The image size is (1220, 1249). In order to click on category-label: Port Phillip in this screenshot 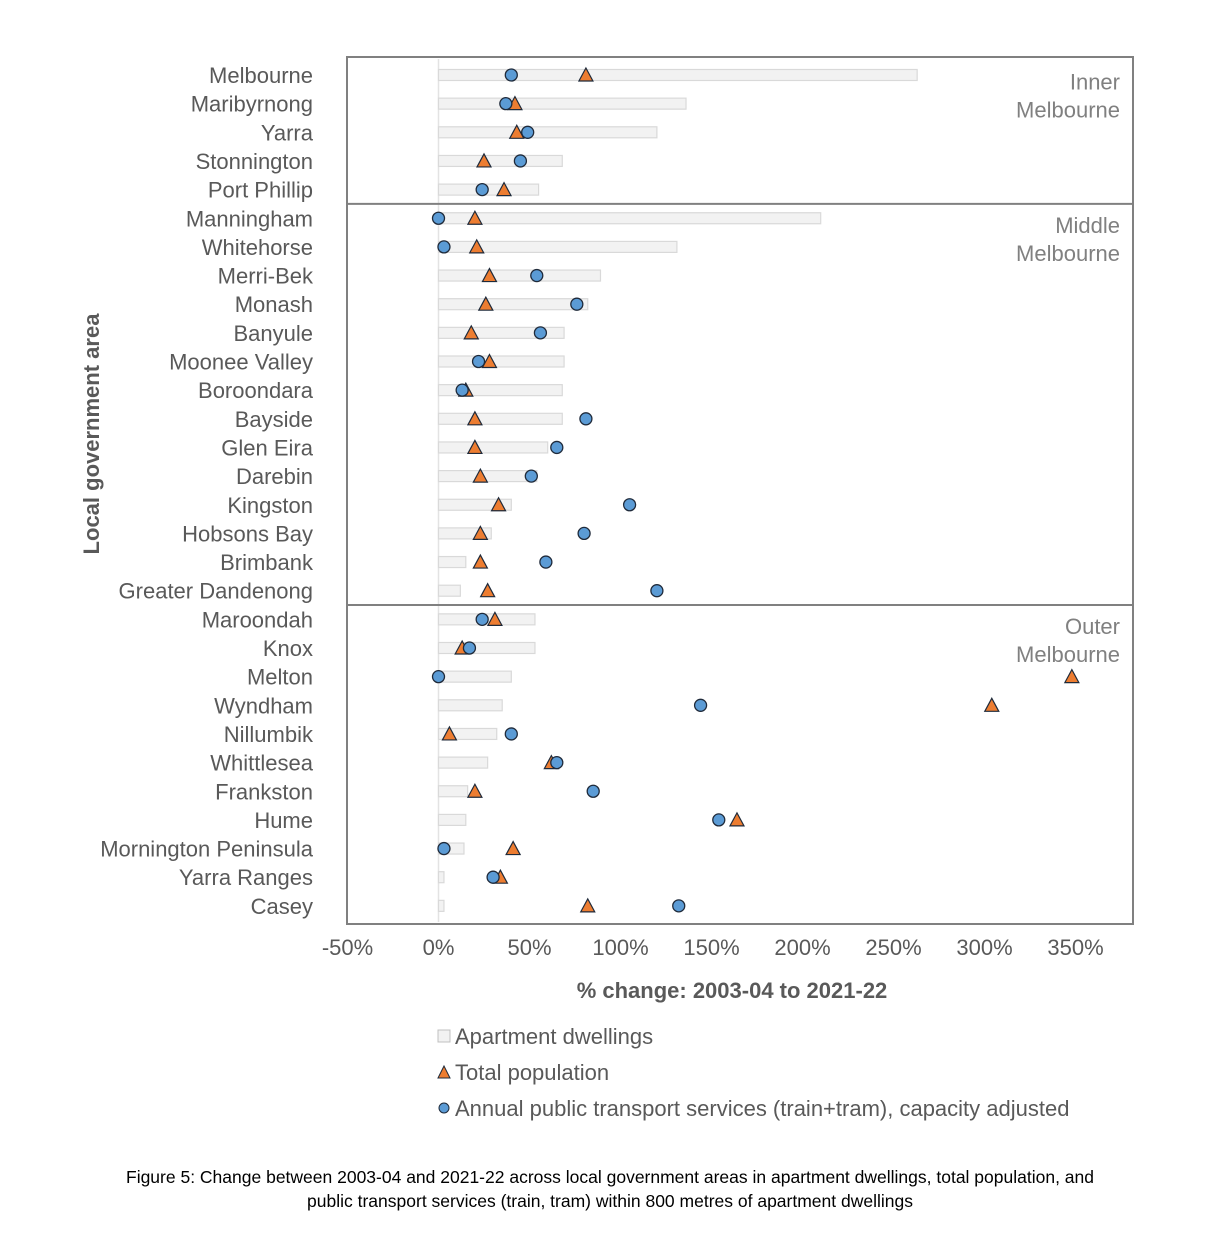, I will do `click(260, 190)`.